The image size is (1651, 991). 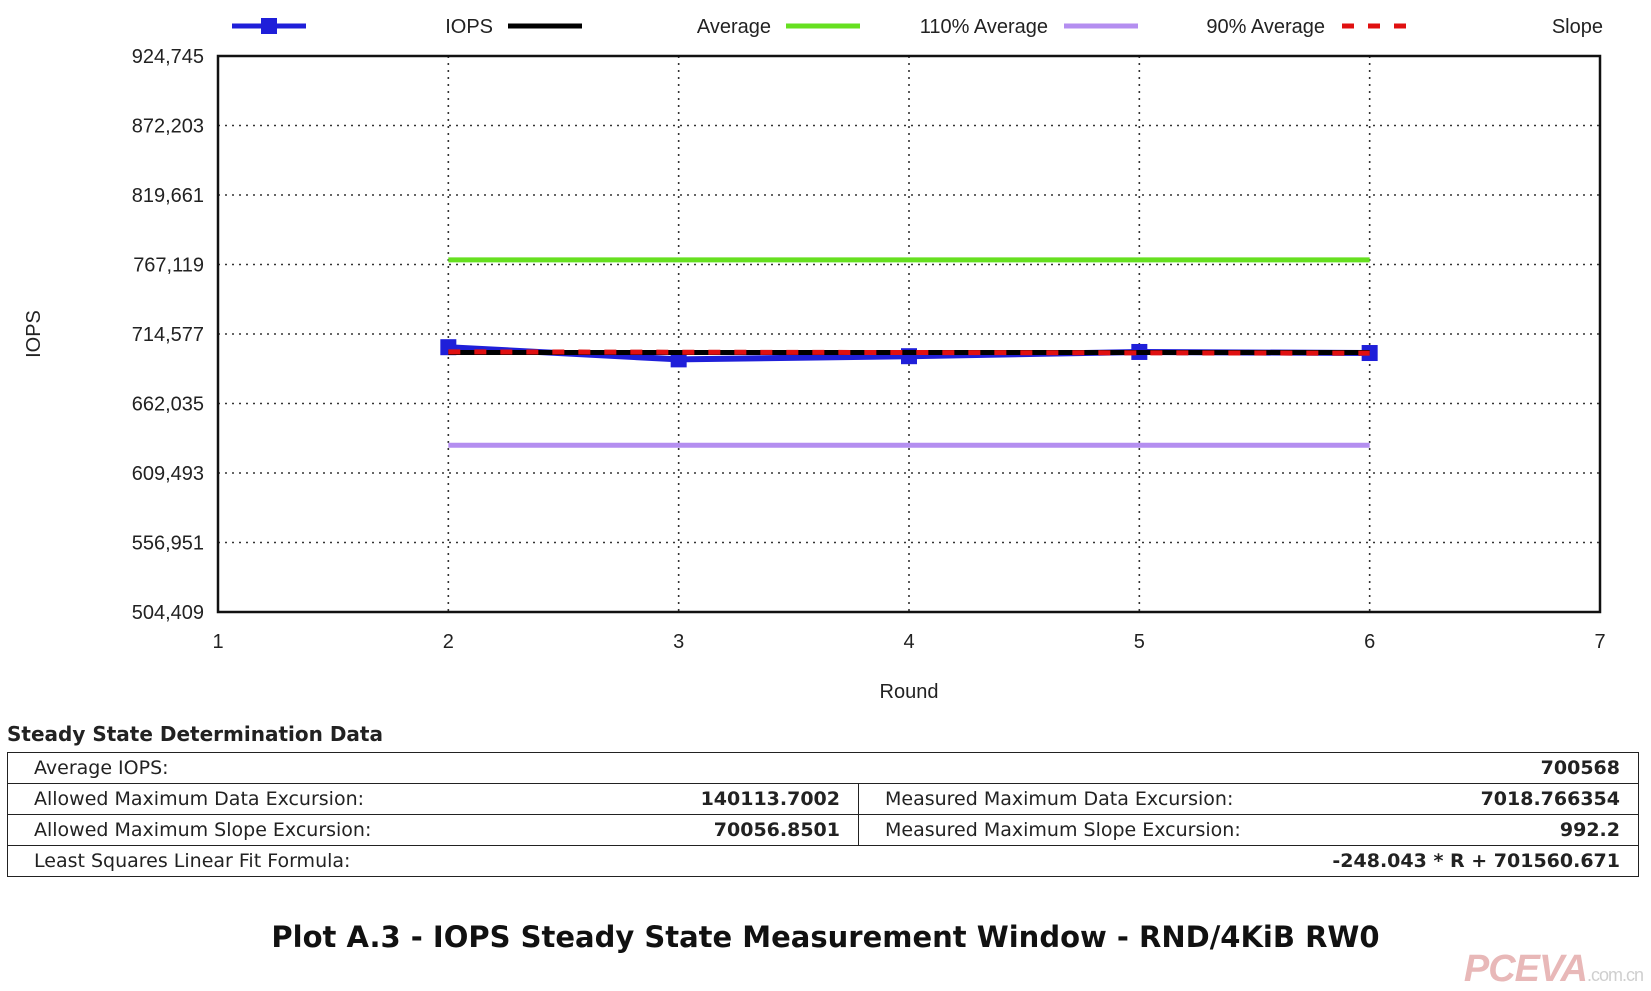 What do you see at coordinates (1599, 642) in the screenshot?
I see `x-tick-label: 7` at bounding box center [1599, 642].